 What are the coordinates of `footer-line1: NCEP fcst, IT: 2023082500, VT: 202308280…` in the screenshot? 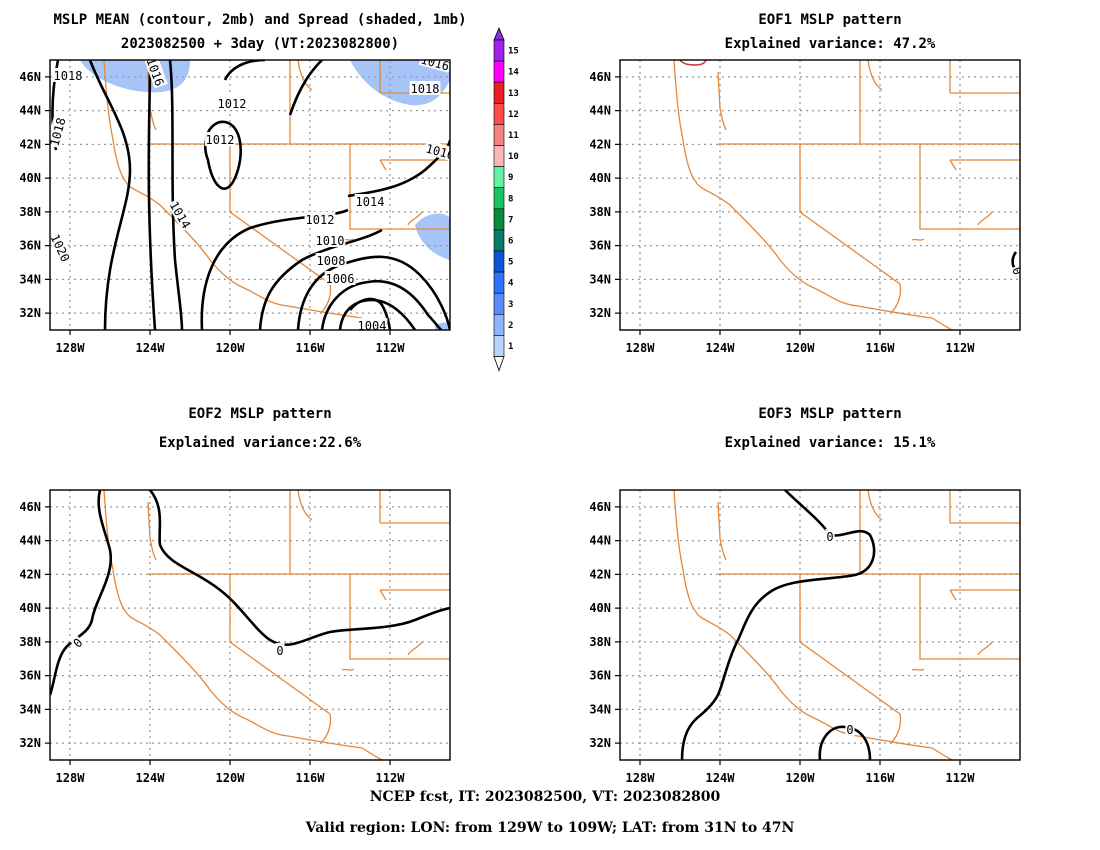 It's located at (545, 797).